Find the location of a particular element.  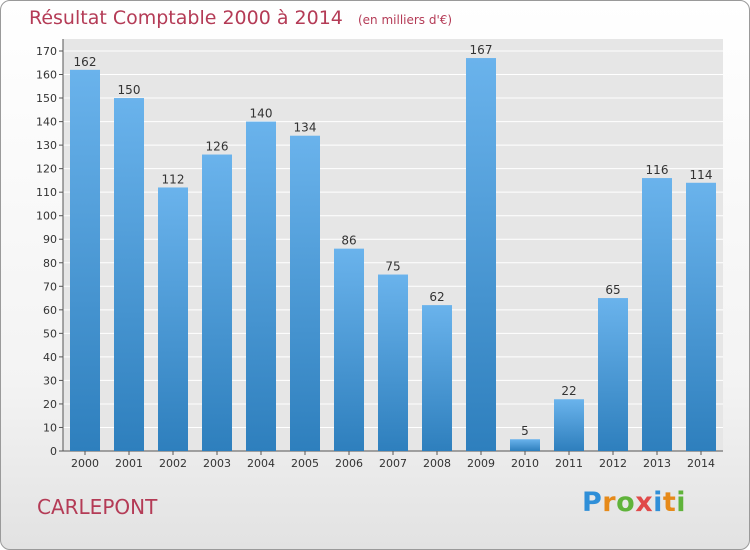

data-label-2003: 126 is located at coordinates (217, 147).